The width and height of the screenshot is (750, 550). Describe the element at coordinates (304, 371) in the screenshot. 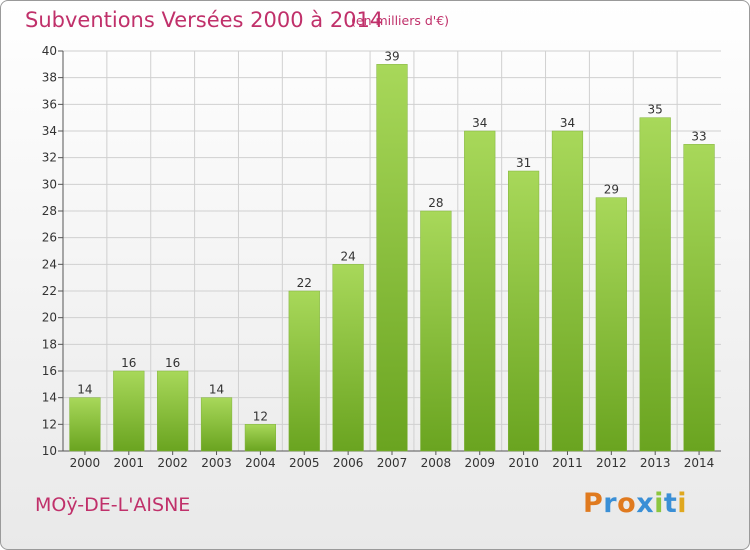

I see `bar-2005` at that location.